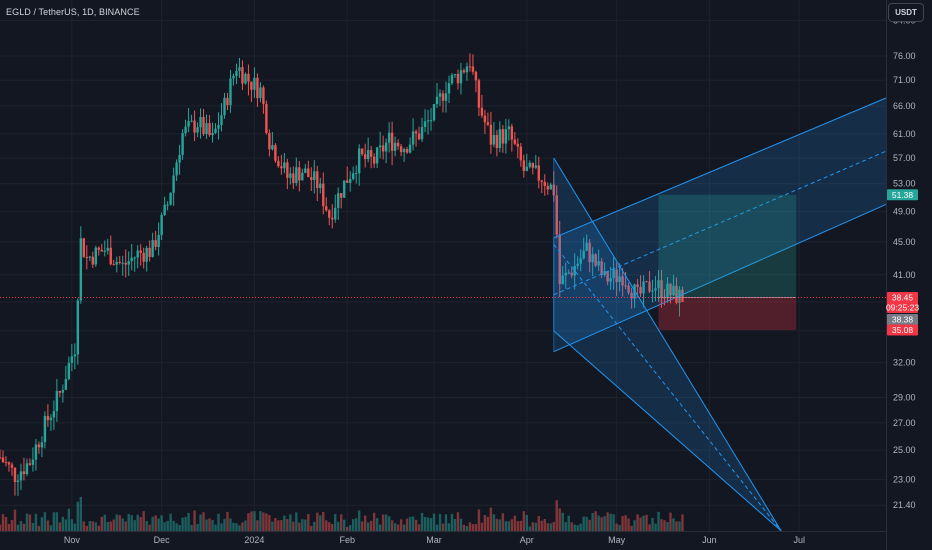  What do you see at coordinates (903, 195) in the screenshot?
I see `target-price-tag-text: 51.38` at bounding box center [903, 195].